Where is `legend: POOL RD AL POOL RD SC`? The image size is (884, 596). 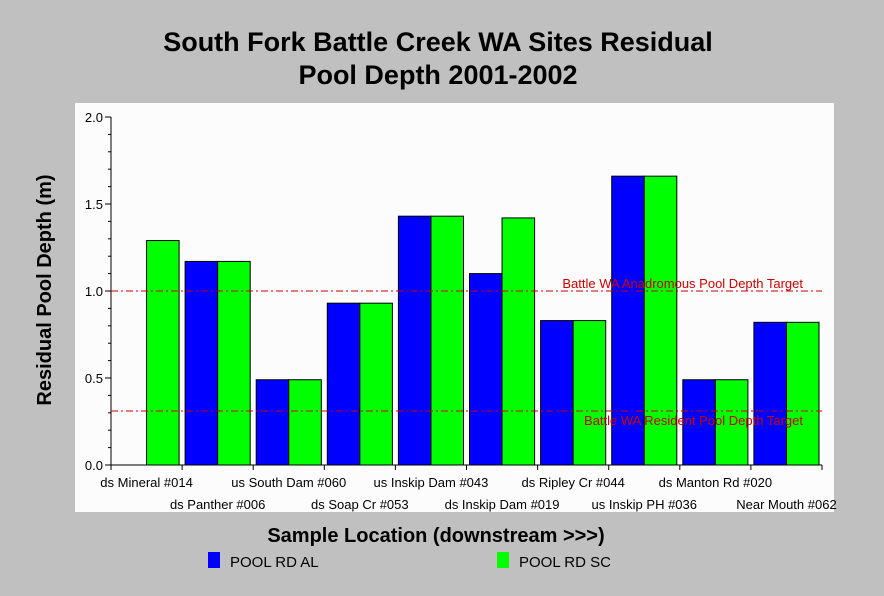 legend: POOL RD AL POOL RD SC is located at coordinates (409, 561).